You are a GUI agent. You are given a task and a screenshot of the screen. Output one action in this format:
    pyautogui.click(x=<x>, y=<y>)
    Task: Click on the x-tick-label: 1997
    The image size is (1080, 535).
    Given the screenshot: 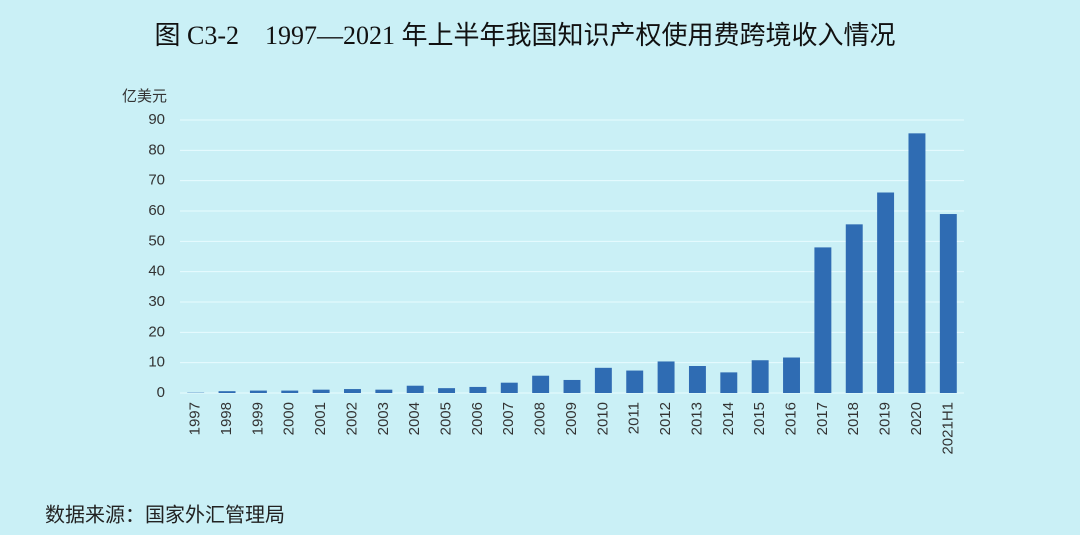 What is the action you would take?
    pyautogui.click(x=195, y=418)
    